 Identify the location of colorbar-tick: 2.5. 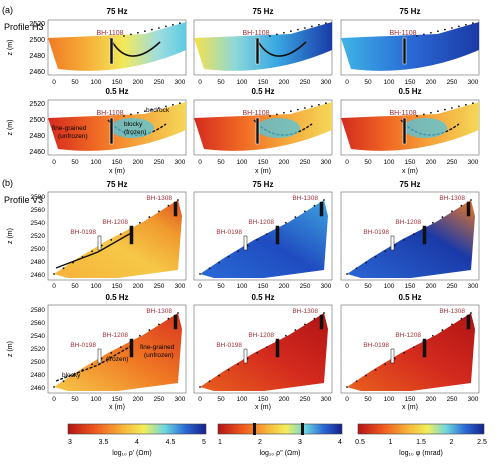
(482, 442).